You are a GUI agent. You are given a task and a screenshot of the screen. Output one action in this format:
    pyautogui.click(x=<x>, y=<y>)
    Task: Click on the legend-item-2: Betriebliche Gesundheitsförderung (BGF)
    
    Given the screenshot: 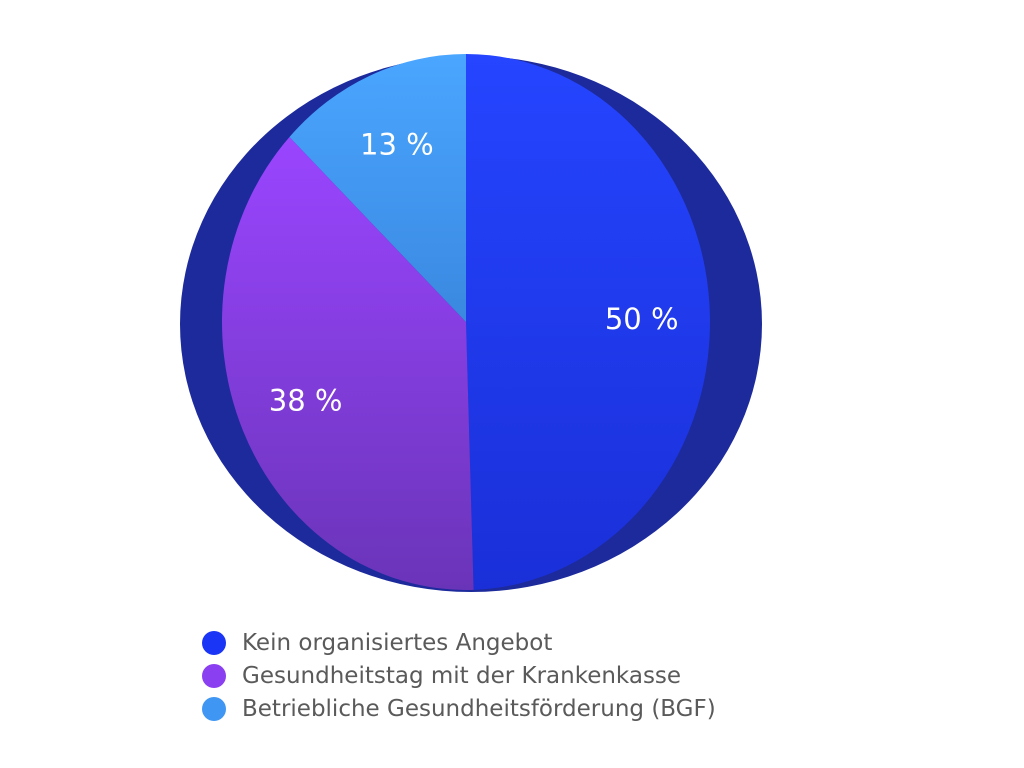 What is the action you would take?
    pyautogui.click(x=562, y=708)
    